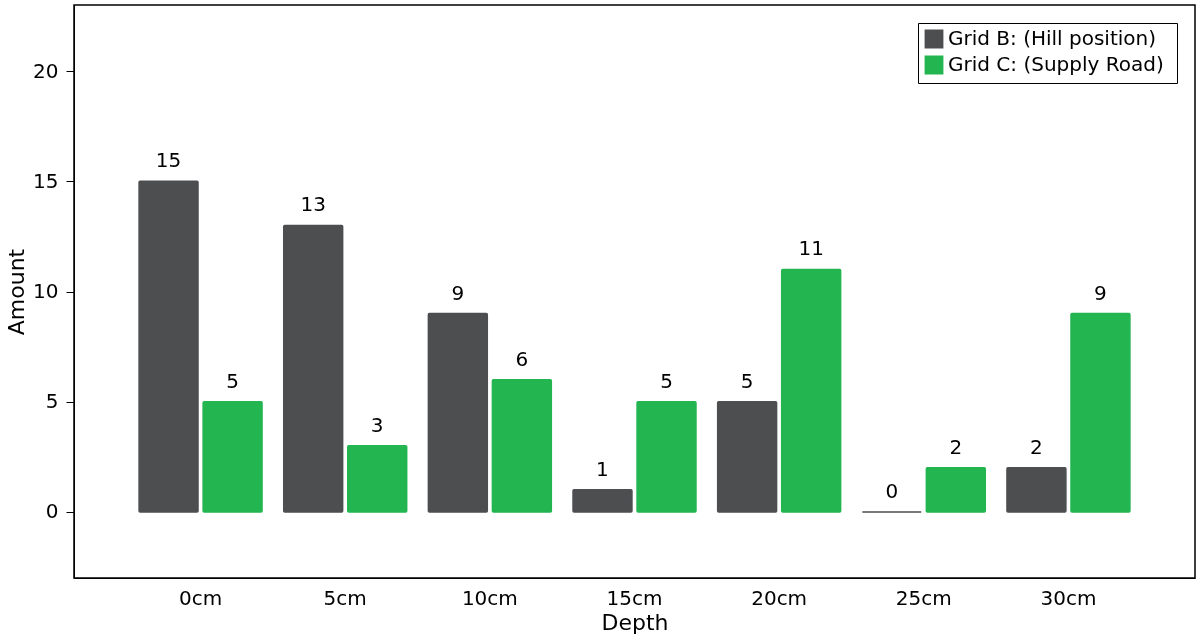 Image resolution: width=1204 pixels, height=642 pixels. Describe the element at coordinates (522, 358) in the screenshot. I see `data-label: 6` at that location.